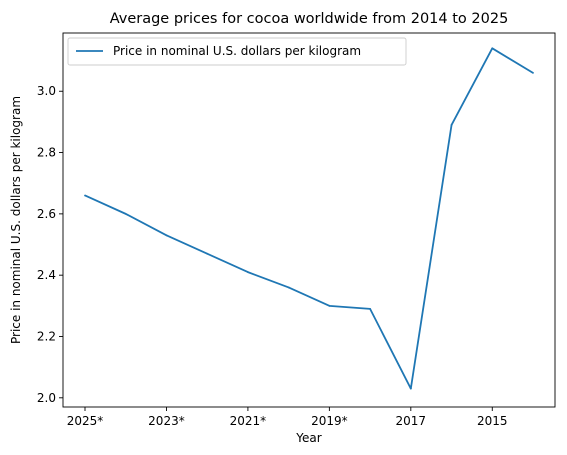  Describe the element at coordinates (492, 421) in the screenshot. I see `x-tick-label: 2015` at that location.